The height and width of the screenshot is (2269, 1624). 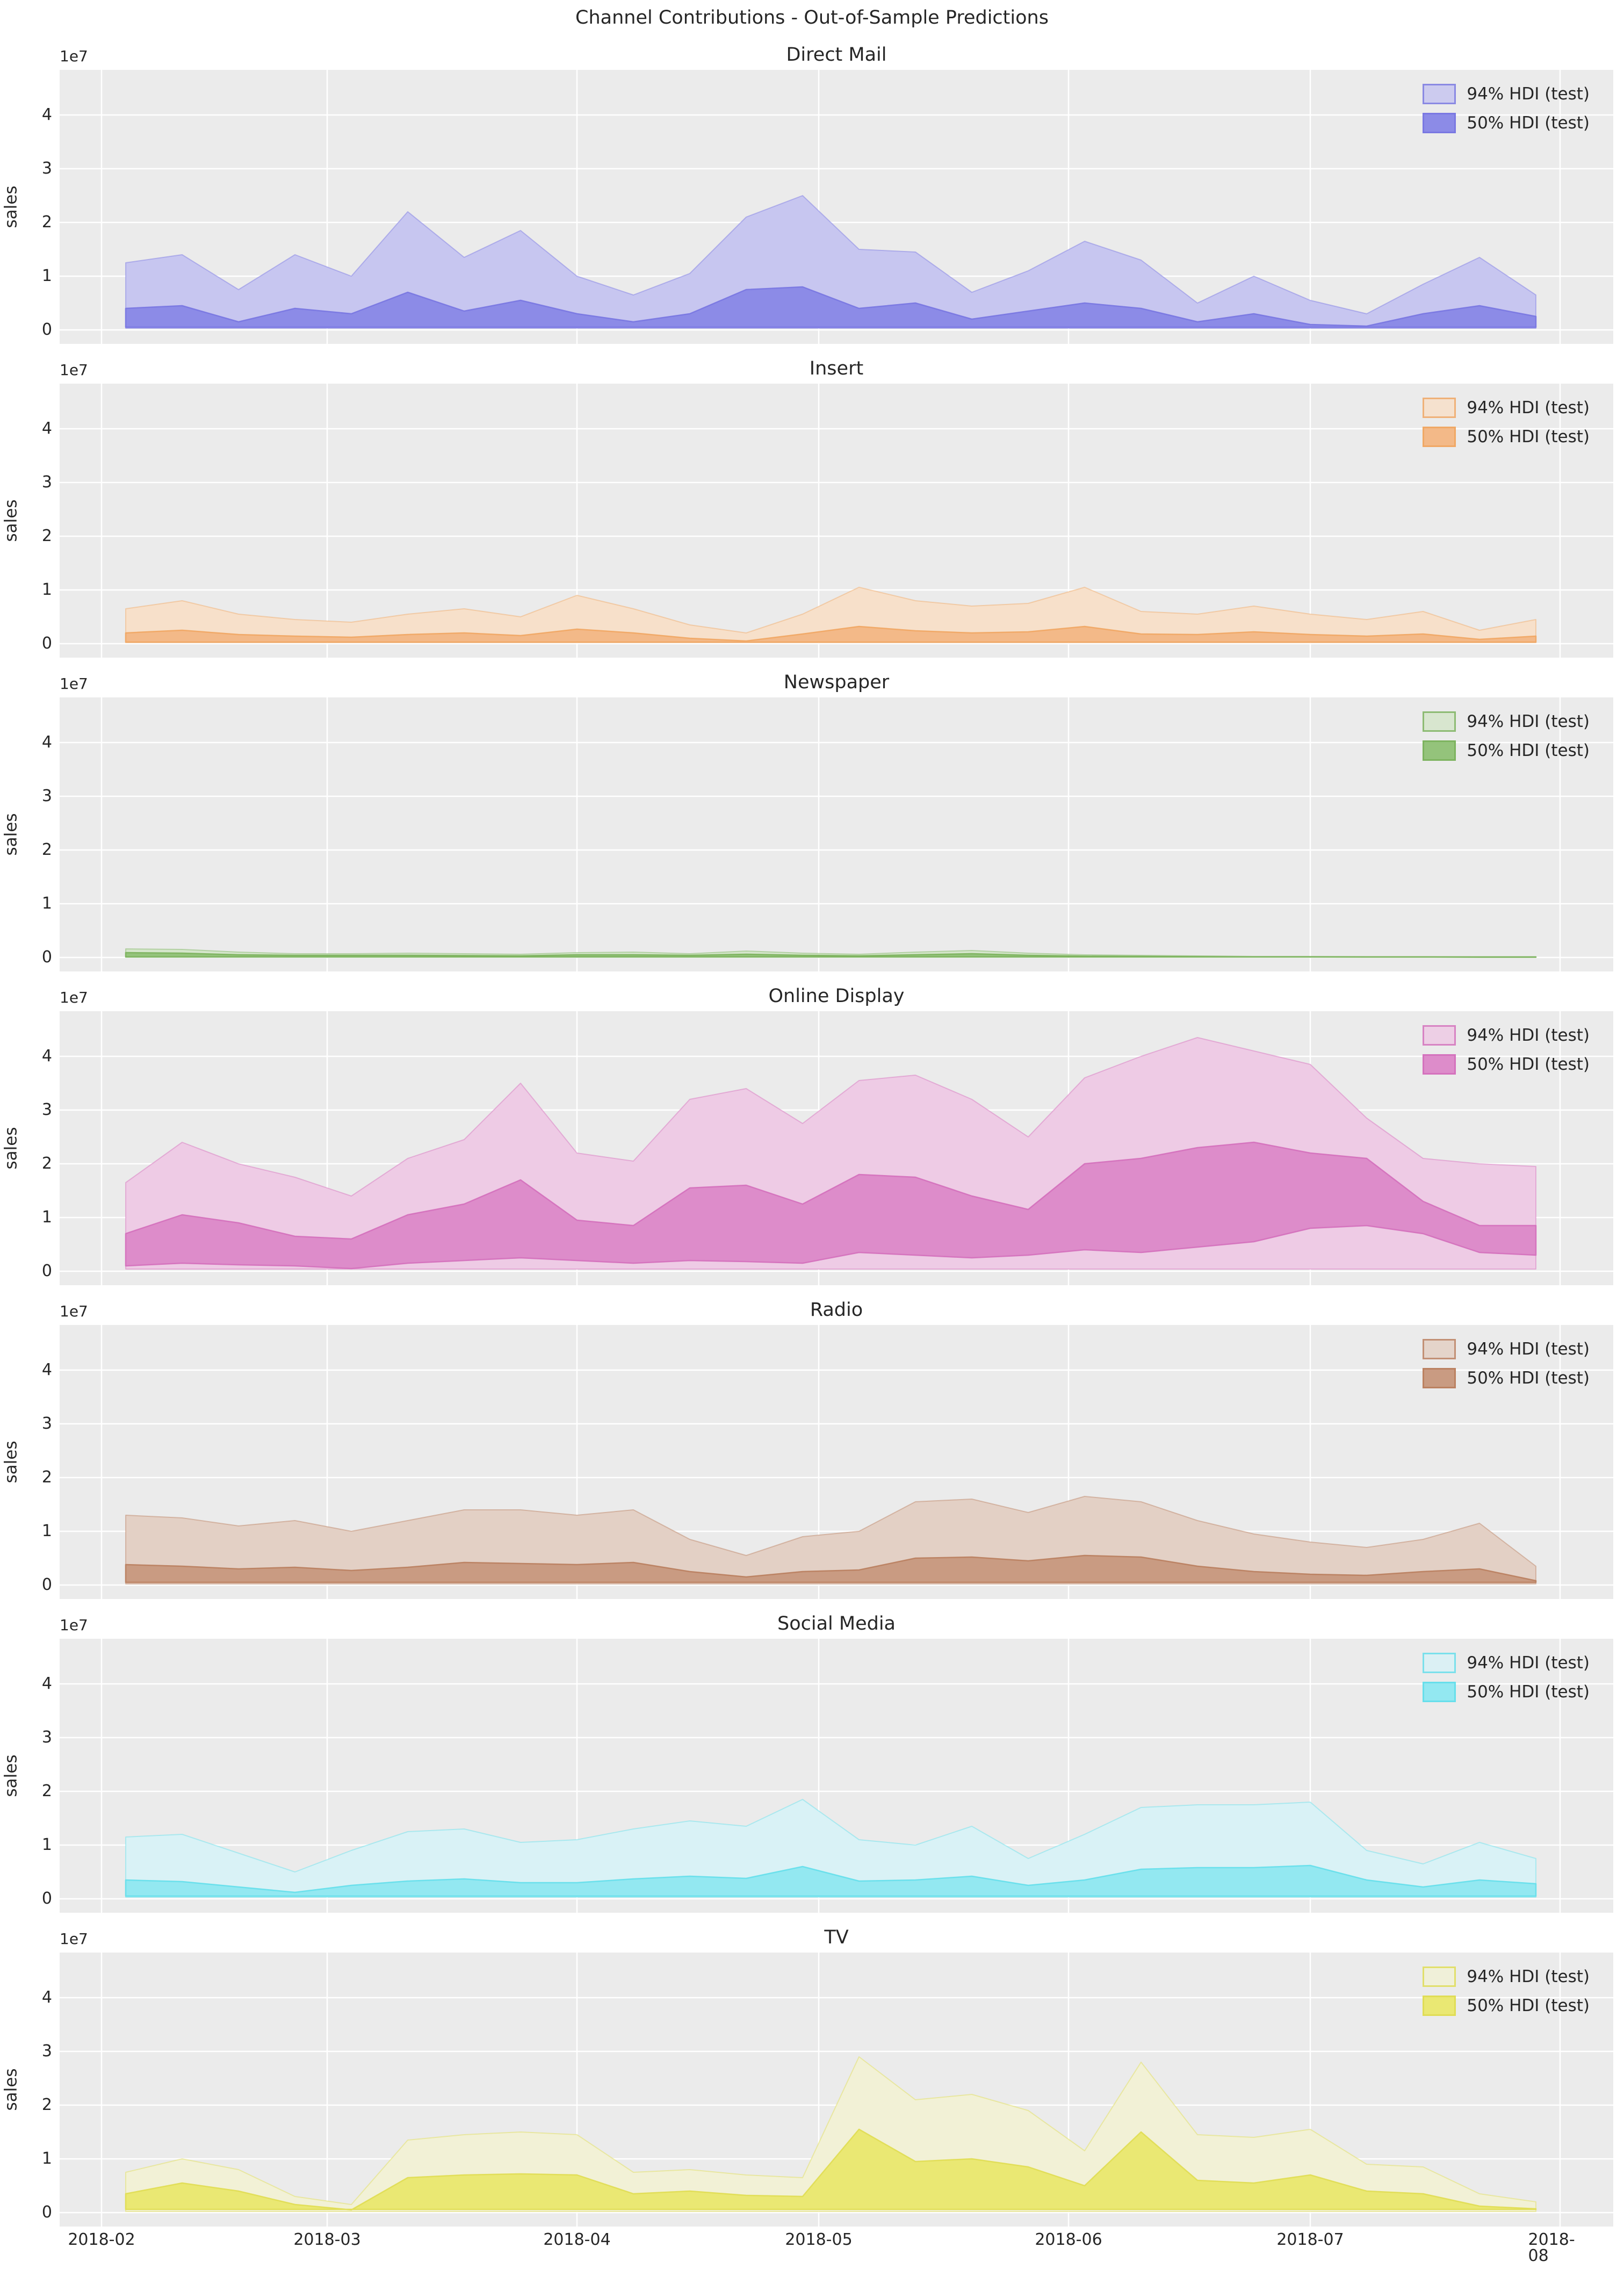 I want to click on subplot-title-radio: Radio, so click(x=837, y=1310).